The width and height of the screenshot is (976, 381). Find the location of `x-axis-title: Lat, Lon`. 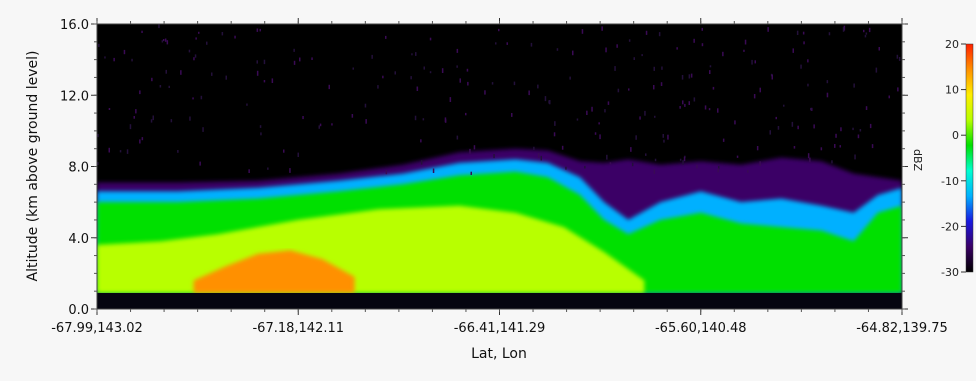

x-axis-title: Lat, Lon is located at coordinates (499, 354).